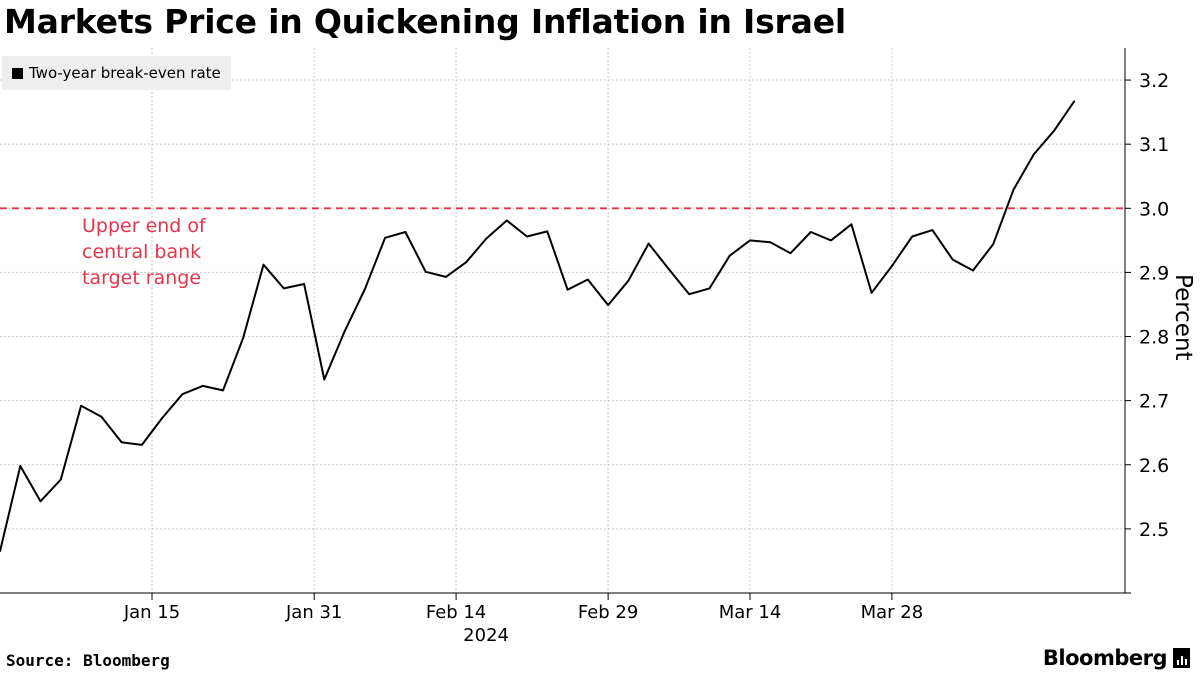 This screenshot has width=1200, height=675. Describe the element at coordinates (144, 226) in the screenshot. I see `threshold-annotation-line-1: Upper end of` at that location.